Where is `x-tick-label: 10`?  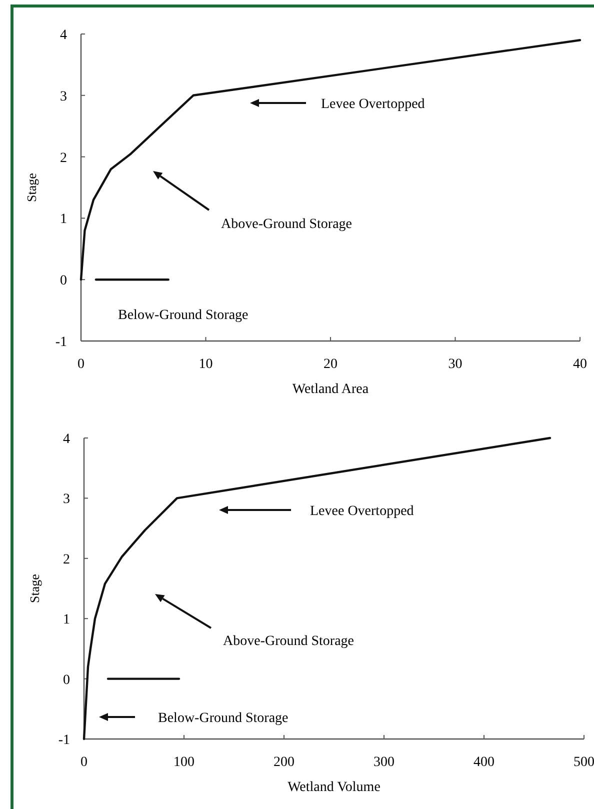
x-tick-label: 10 is located at coordinates (205, 364).